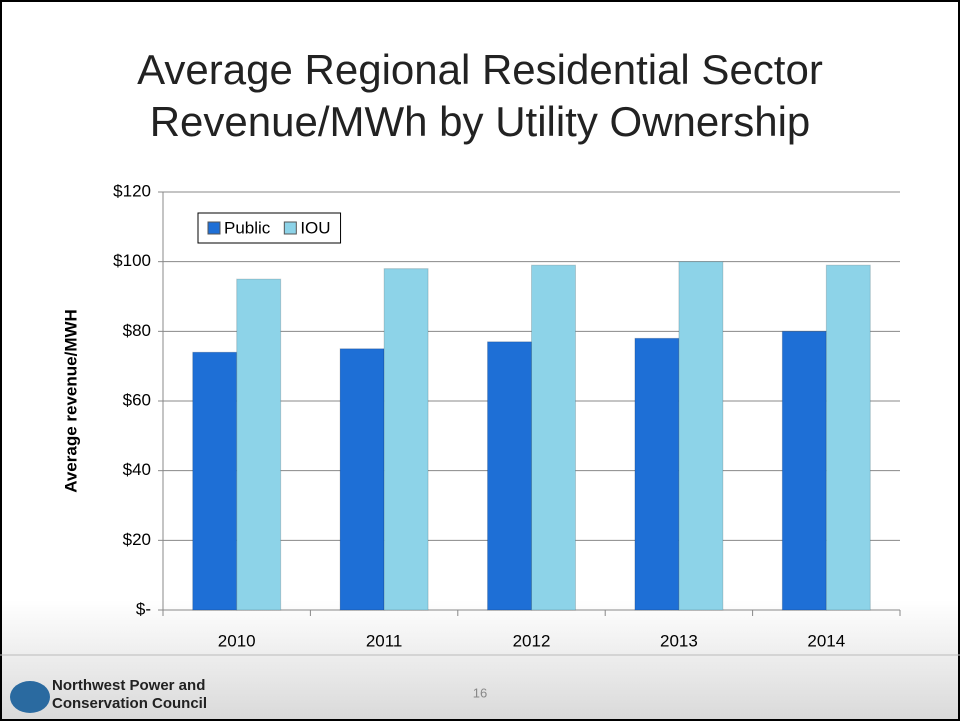 This screenshot has width=960, height=721. I want to click on y-tick-label: $80, so click(137, 330).